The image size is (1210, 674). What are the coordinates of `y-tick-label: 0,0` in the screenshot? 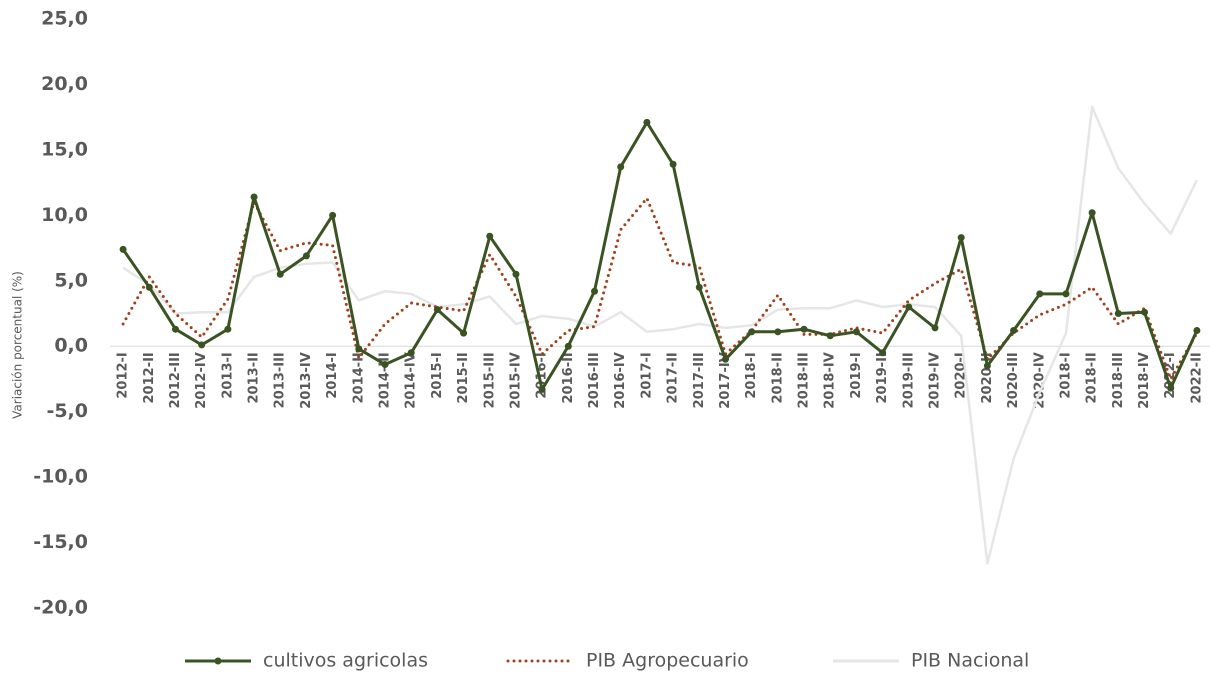 It's located at (71, 346).